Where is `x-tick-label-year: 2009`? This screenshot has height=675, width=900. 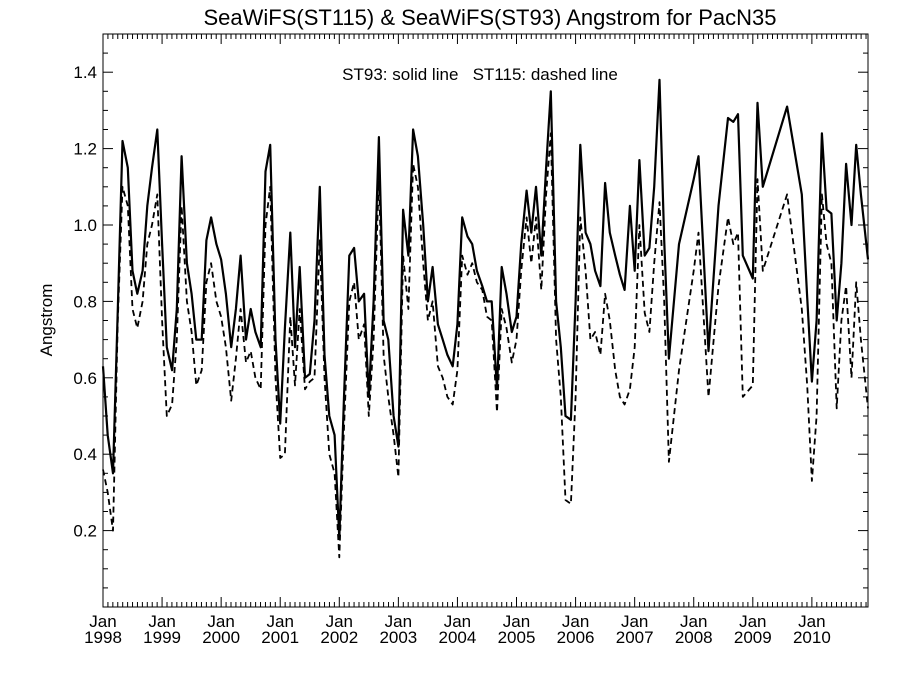
x-tick-label-year: 2009 is located at coordinates (753, 637).